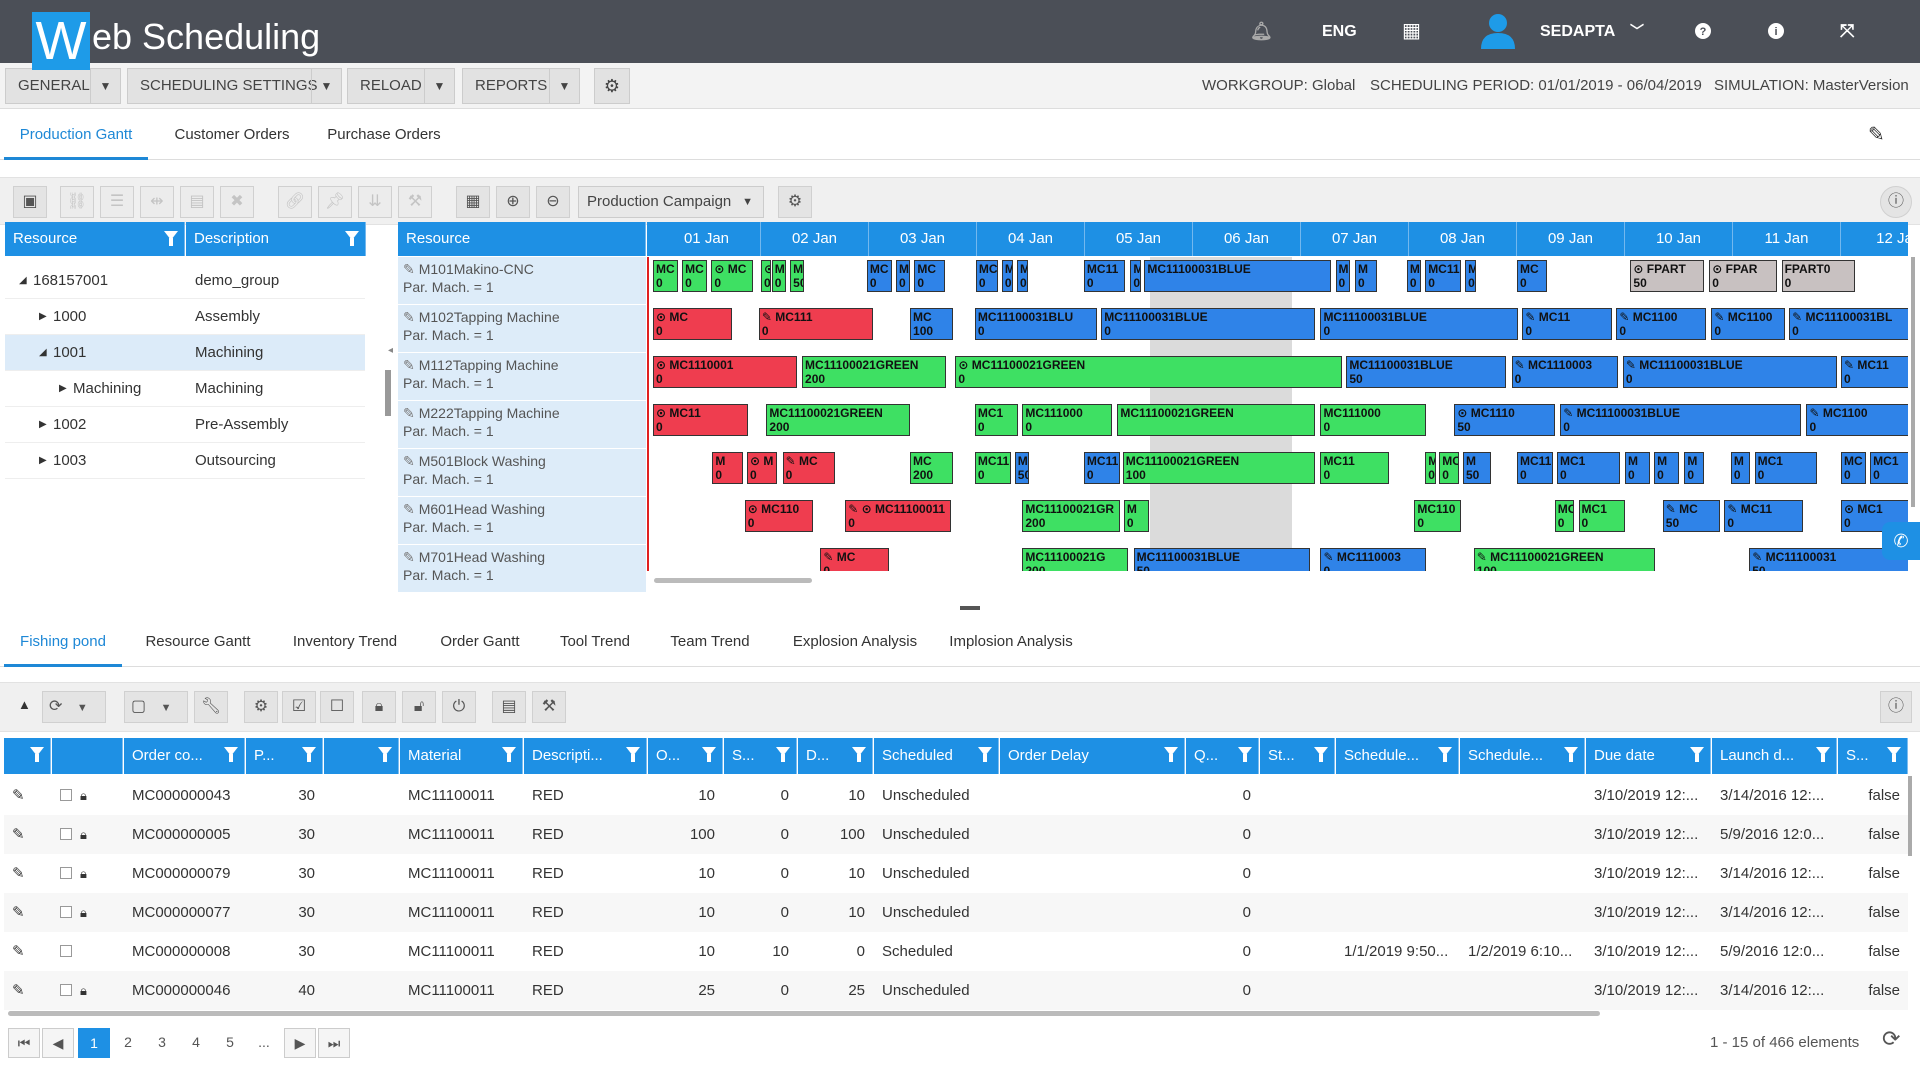  Describe the element at coordinates (43, 424) in the screenshot. I see `expand-toggle-icon: ▶` at that location.